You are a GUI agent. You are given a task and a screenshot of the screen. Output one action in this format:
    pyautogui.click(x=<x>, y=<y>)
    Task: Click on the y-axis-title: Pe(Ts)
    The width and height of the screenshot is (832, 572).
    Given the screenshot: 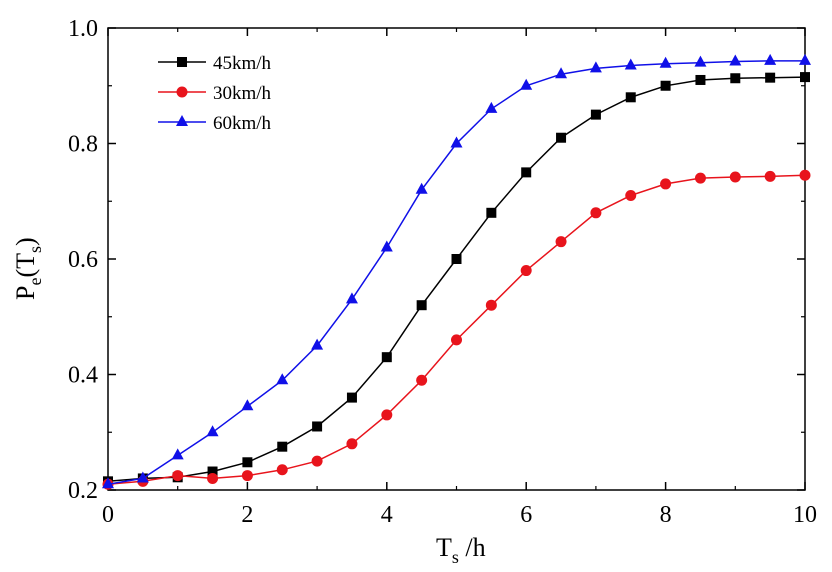 What is the action you would take?
    pyautogui.click(x=28, y=268)
    